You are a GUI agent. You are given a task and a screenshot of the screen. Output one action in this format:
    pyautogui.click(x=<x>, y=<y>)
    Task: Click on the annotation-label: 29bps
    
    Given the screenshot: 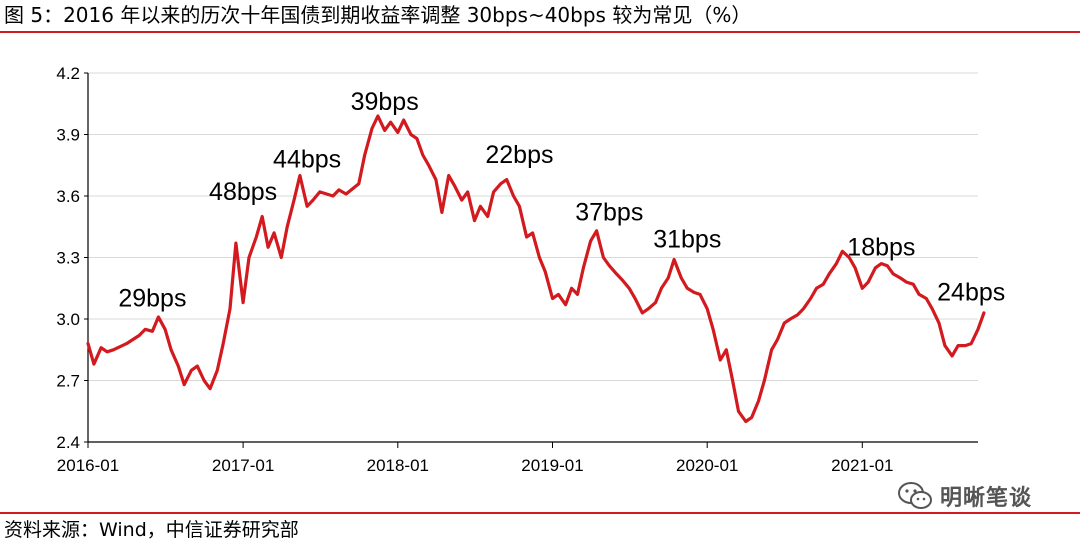 What is the action you would take?
    pyautogui.click(x=152, y=299)
    